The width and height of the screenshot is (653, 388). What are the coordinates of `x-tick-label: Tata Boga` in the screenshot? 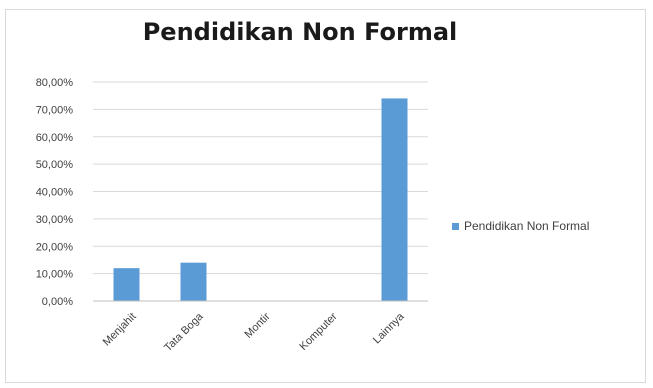 It's located at (184, 332).